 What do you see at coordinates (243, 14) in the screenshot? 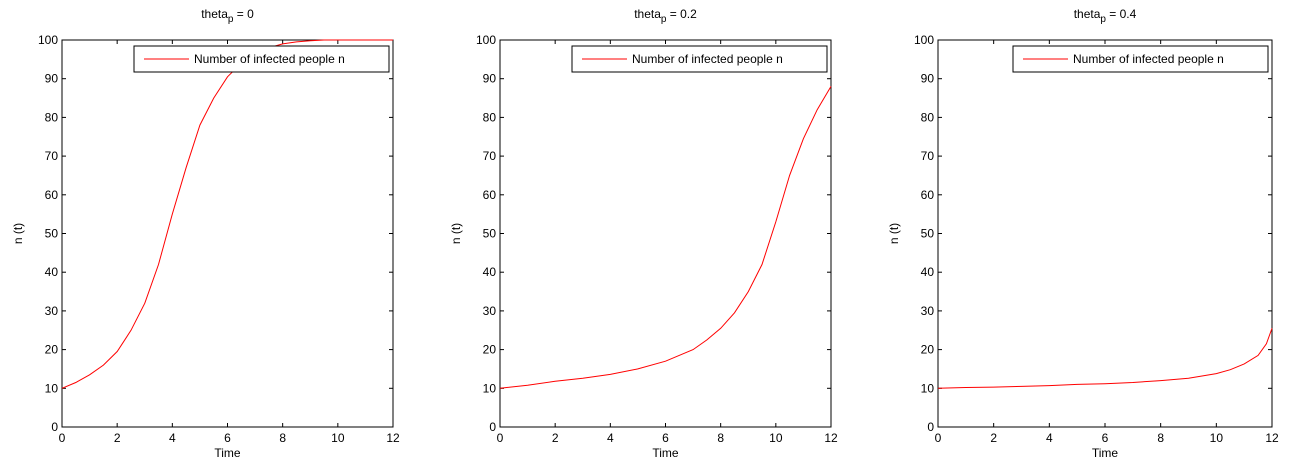
I see `title-suffix: = 0` at bounding box center [243, 14].